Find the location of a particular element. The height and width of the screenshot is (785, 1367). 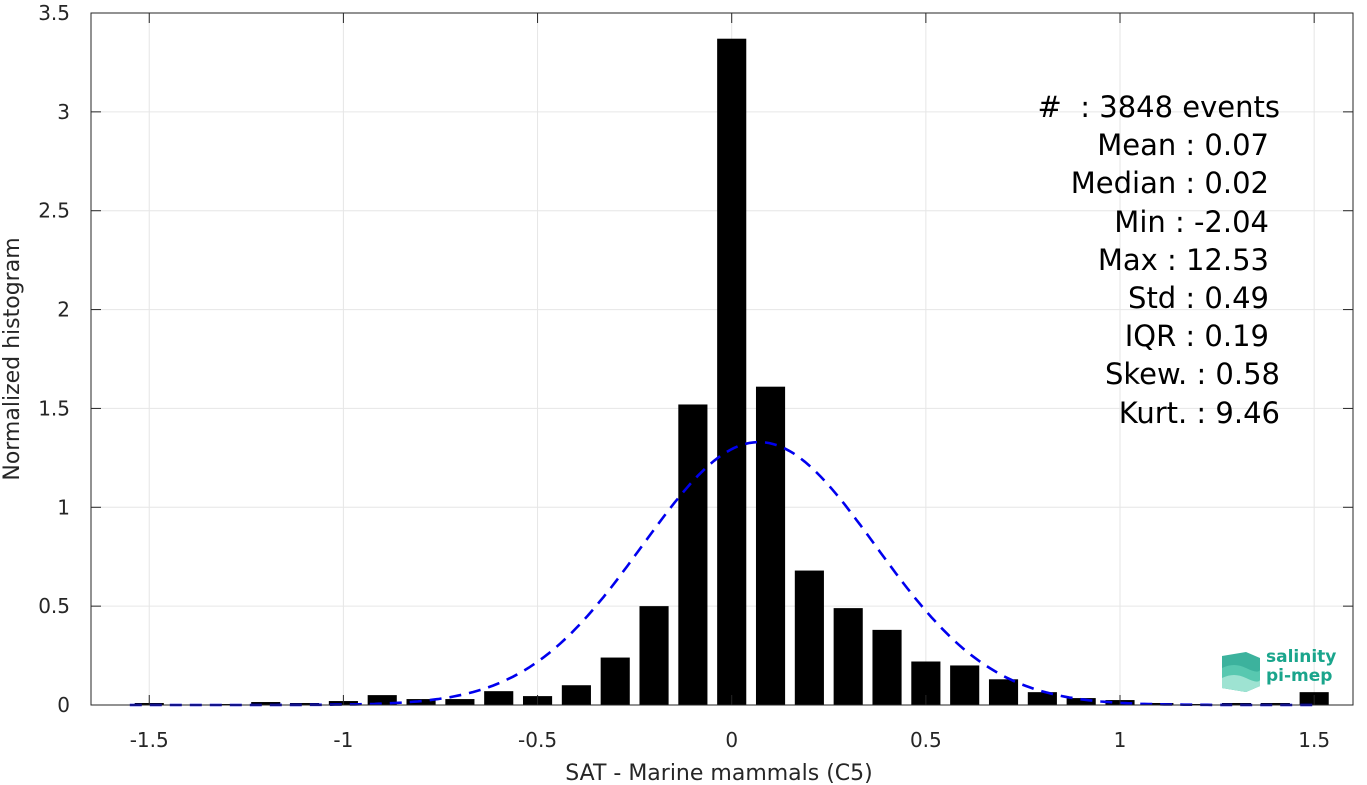

y-tick-label: 2 is located at coordinates (63, 310).